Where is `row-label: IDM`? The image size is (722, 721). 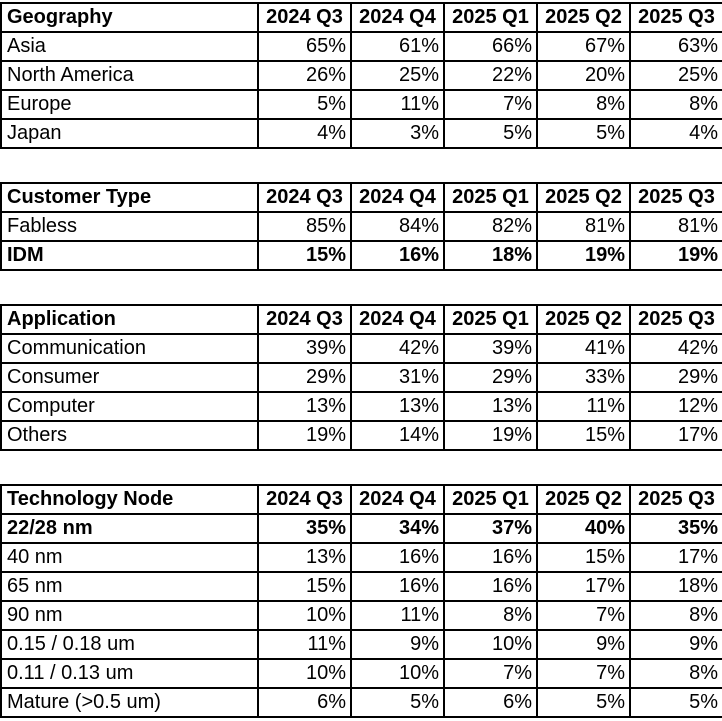
row-label: IDM is located at coordinates (129, 255).